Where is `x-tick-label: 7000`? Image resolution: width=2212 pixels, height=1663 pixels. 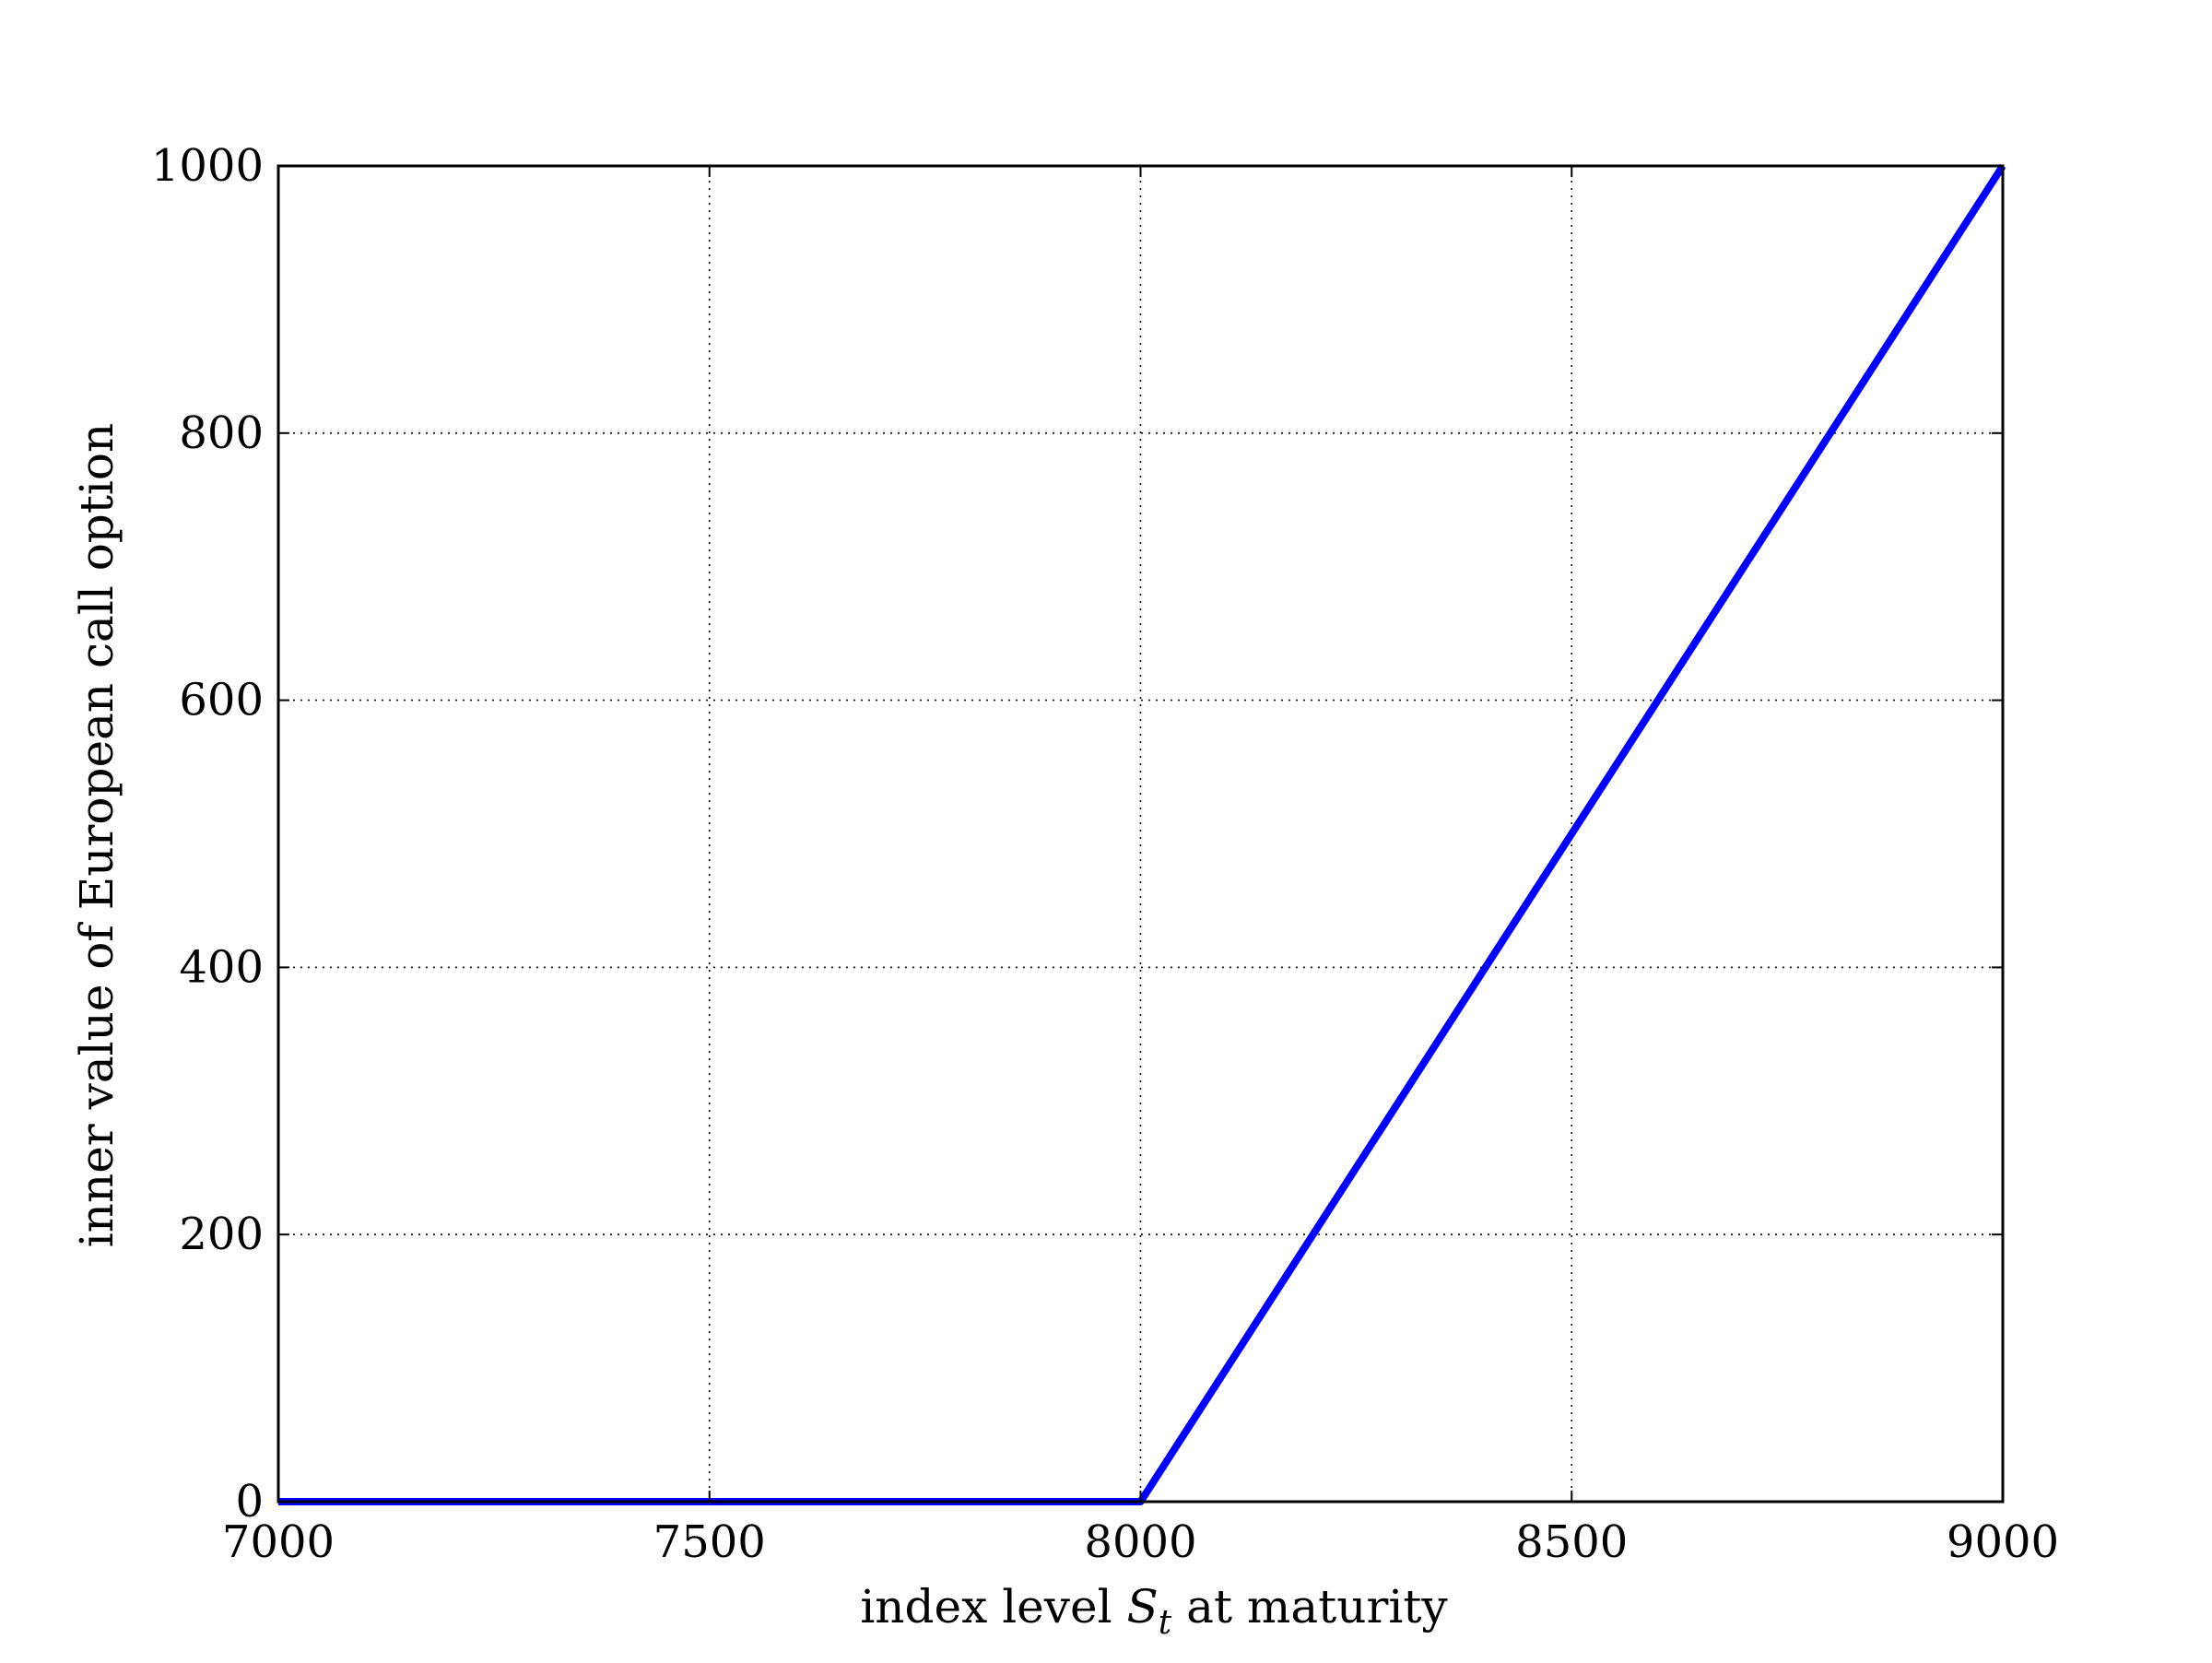
x-tick-label: 7000 is located at coordinates (278, 1542).